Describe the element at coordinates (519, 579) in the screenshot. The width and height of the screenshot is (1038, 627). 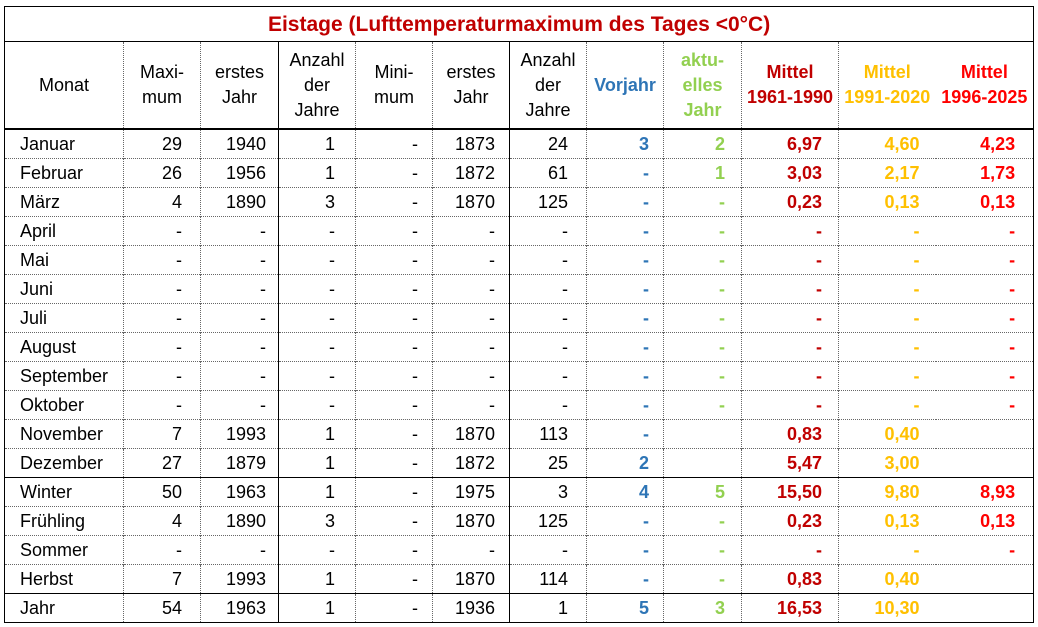
I see `table-row: Herbst 7 1993 1-1870 114- -0,83 0,40` at that location.